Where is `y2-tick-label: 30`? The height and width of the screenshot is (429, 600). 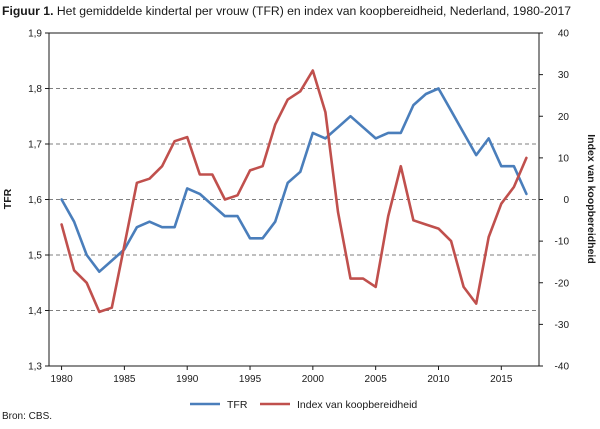
y2-tick-label: 30 is located at coordinates (564, 75).